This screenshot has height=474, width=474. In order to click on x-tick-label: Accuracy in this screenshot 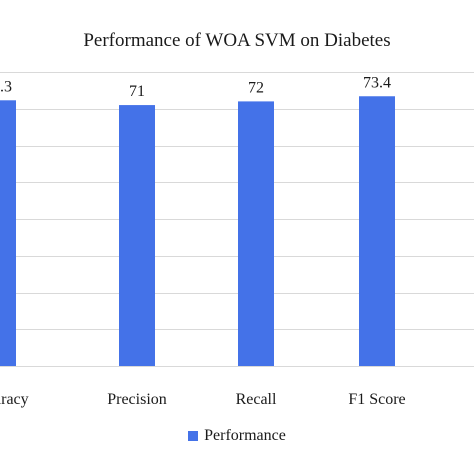, I will do `click(14, 399)`.